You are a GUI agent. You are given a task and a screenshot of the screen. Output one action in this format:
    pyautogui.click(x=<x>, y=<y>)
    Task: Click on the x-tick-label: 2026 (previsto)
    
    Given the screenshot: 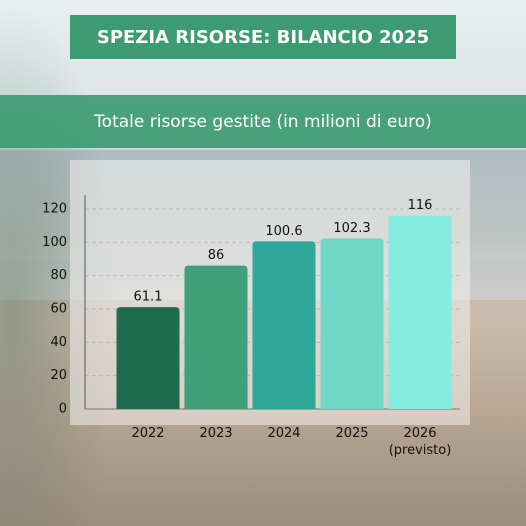 What is the action you would take?
    pyautogui.click(x=420, y=442)
    